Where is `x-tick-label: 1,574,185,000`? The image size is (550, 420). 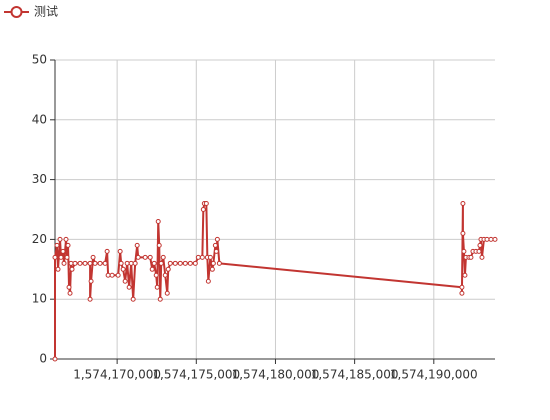
x-tick-label: 1,574,185,000 is located at coordinates (355, 375).